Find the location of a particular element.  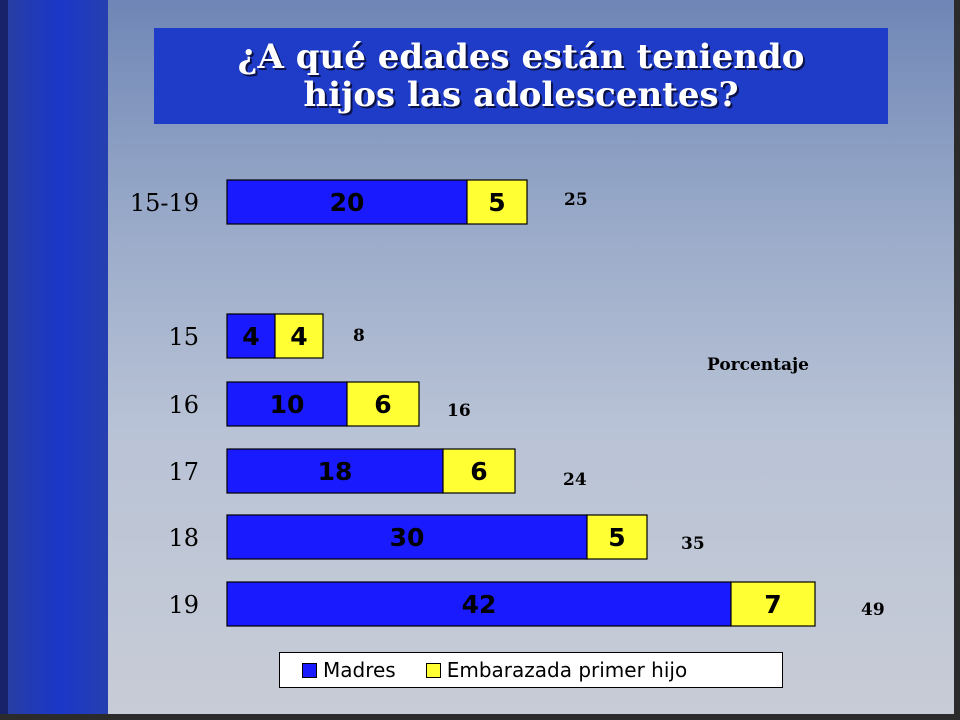

legend-item-embarazada: Embarazada primer hijo is located at coordinates (556, 670).